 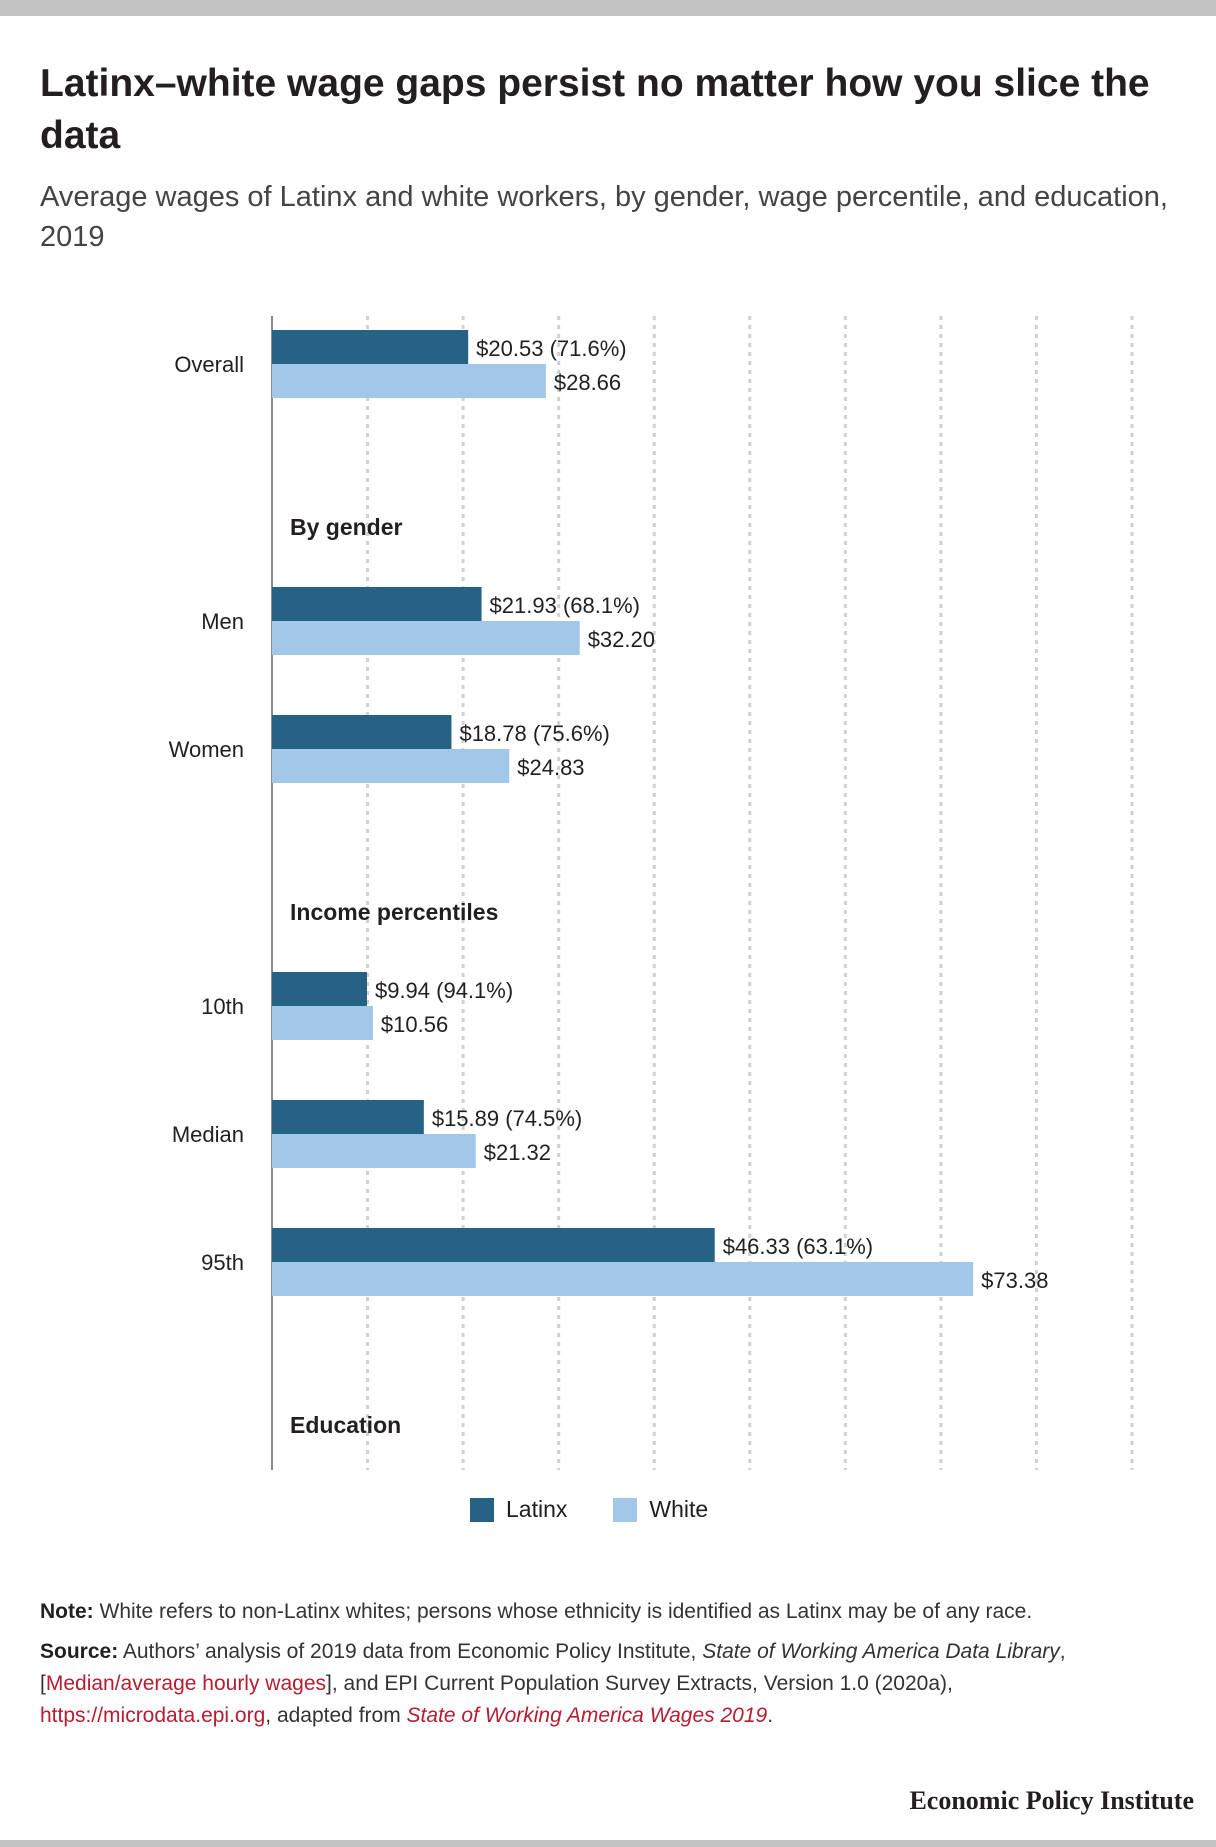 What do you see at coordinates (79, 1651) in the screenshot?
I see `source-label: Source:` at bounding box center [79, 1651].